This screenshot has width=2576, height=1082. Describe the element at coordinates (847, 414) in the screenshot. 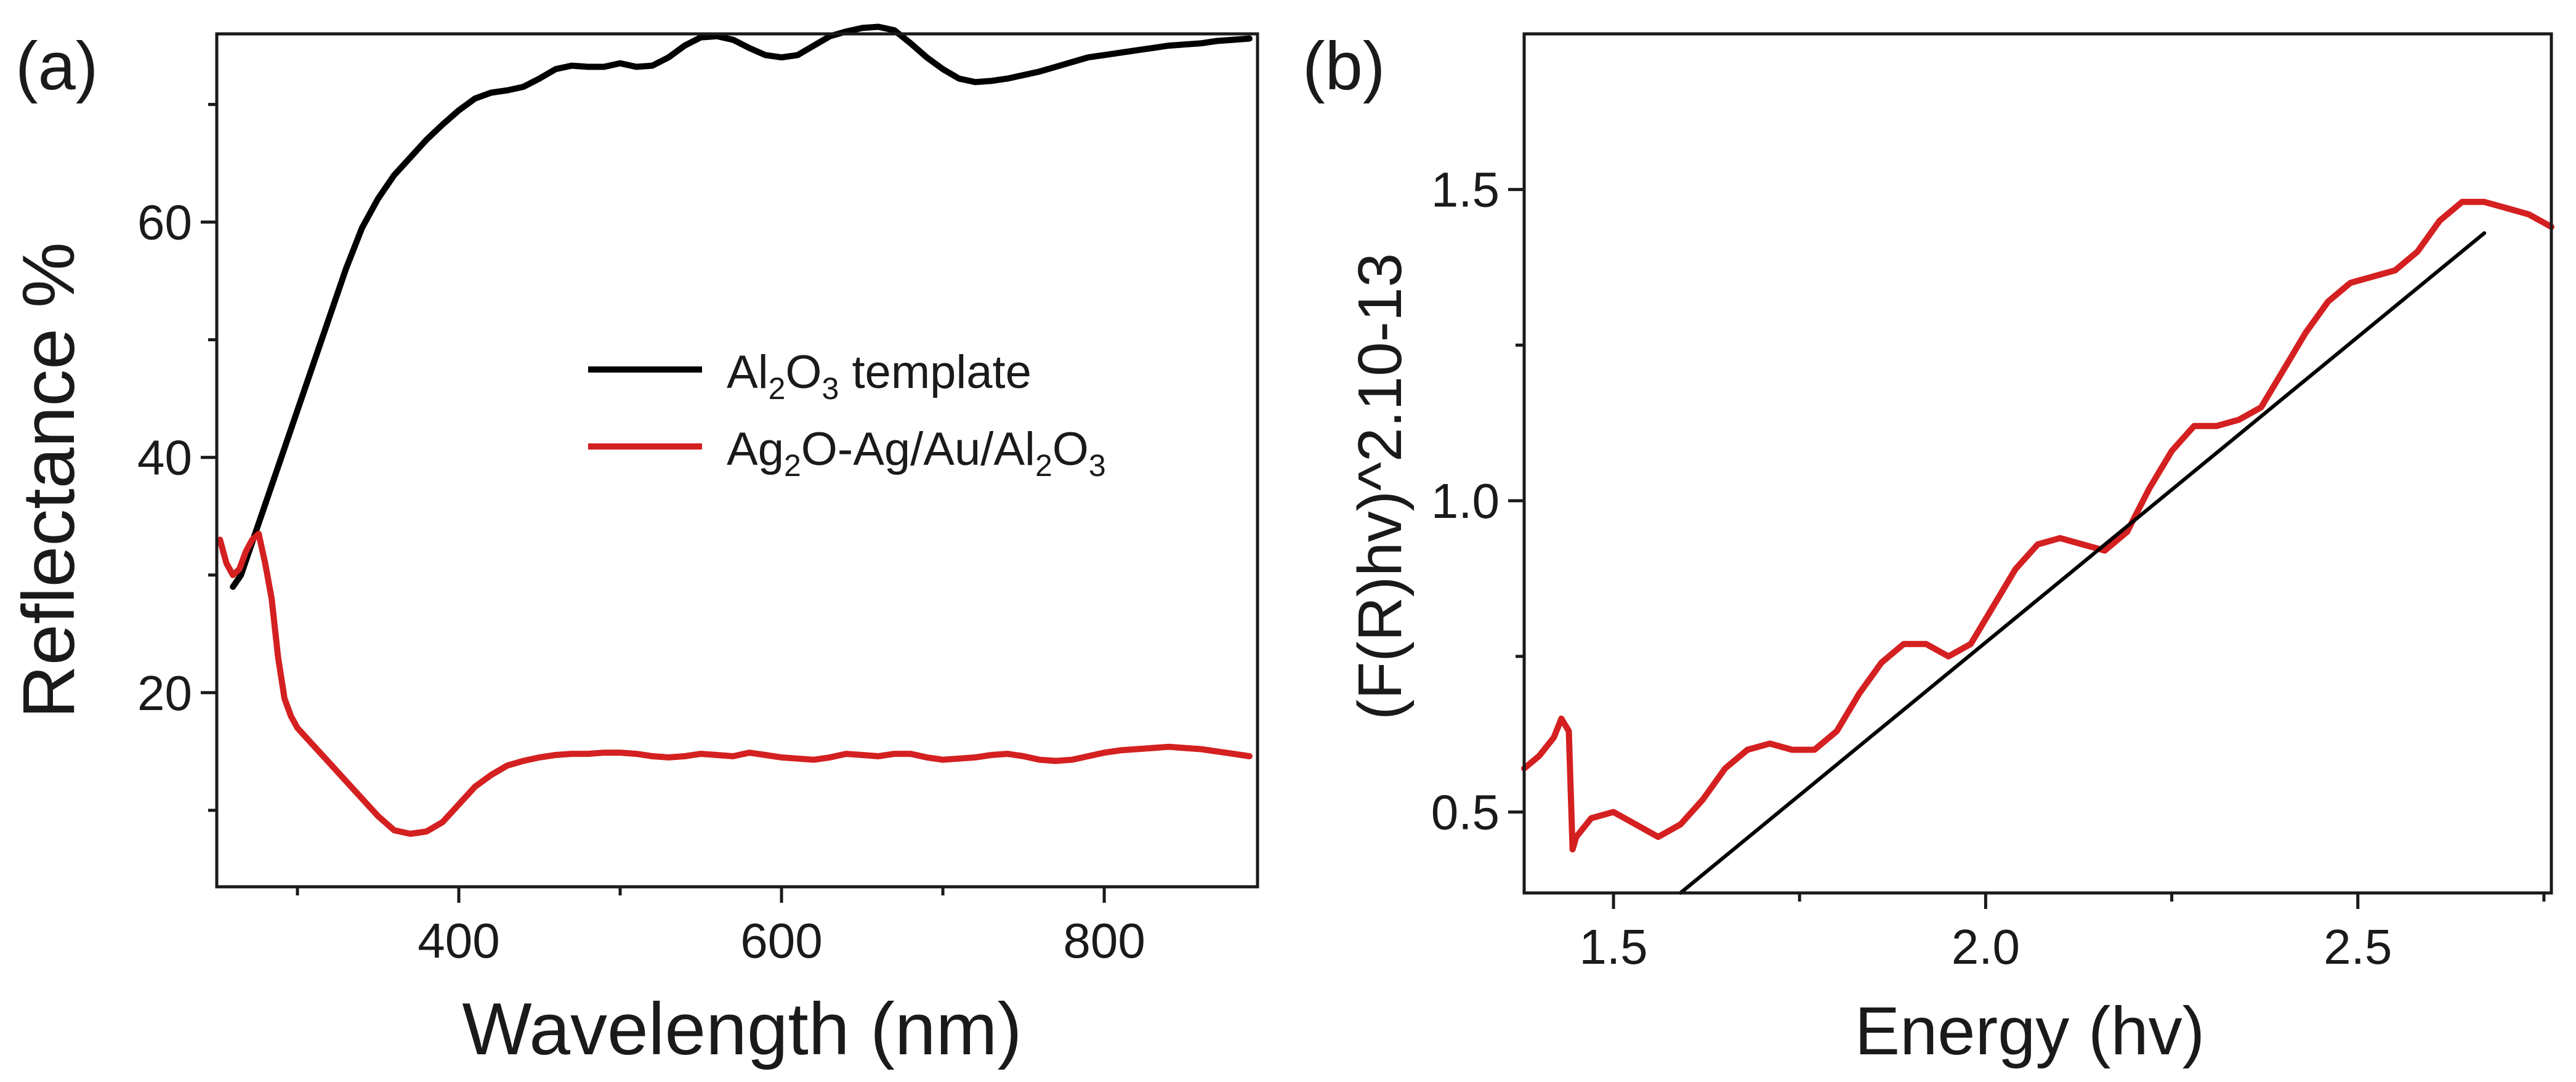

I see `panel-a-legend: Al2O3 template Ag2O-Ag/Au/Al2O3` at that location.